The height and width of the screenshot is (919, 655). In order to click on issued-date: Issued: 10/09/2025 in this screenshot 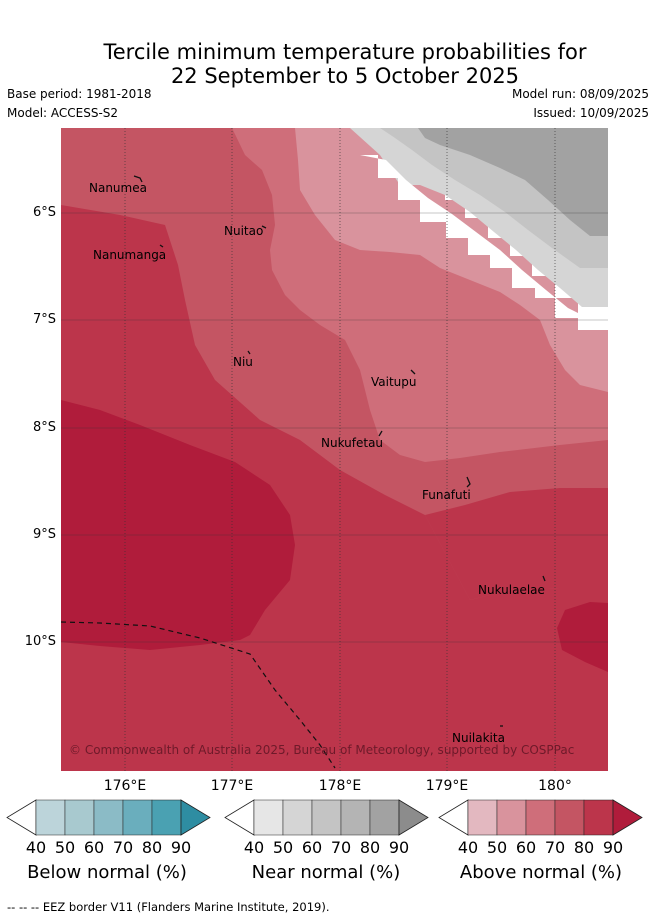, I will do `click(591, 113)`.